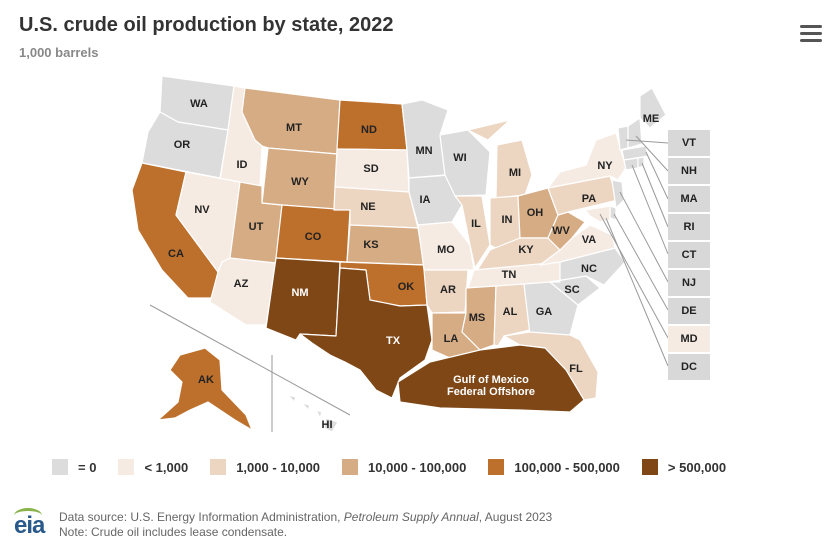 The height and width of the screenshot is (555, 839). I want to click on state-MI, so click(500, 159).